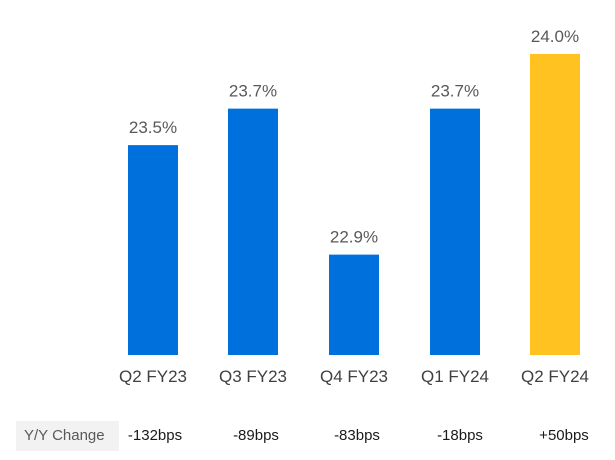 The image size is (615, 460). Describe the element at coordinates (155, 435) in the screenshot. I see `yoy-value: -132bps` at that location.